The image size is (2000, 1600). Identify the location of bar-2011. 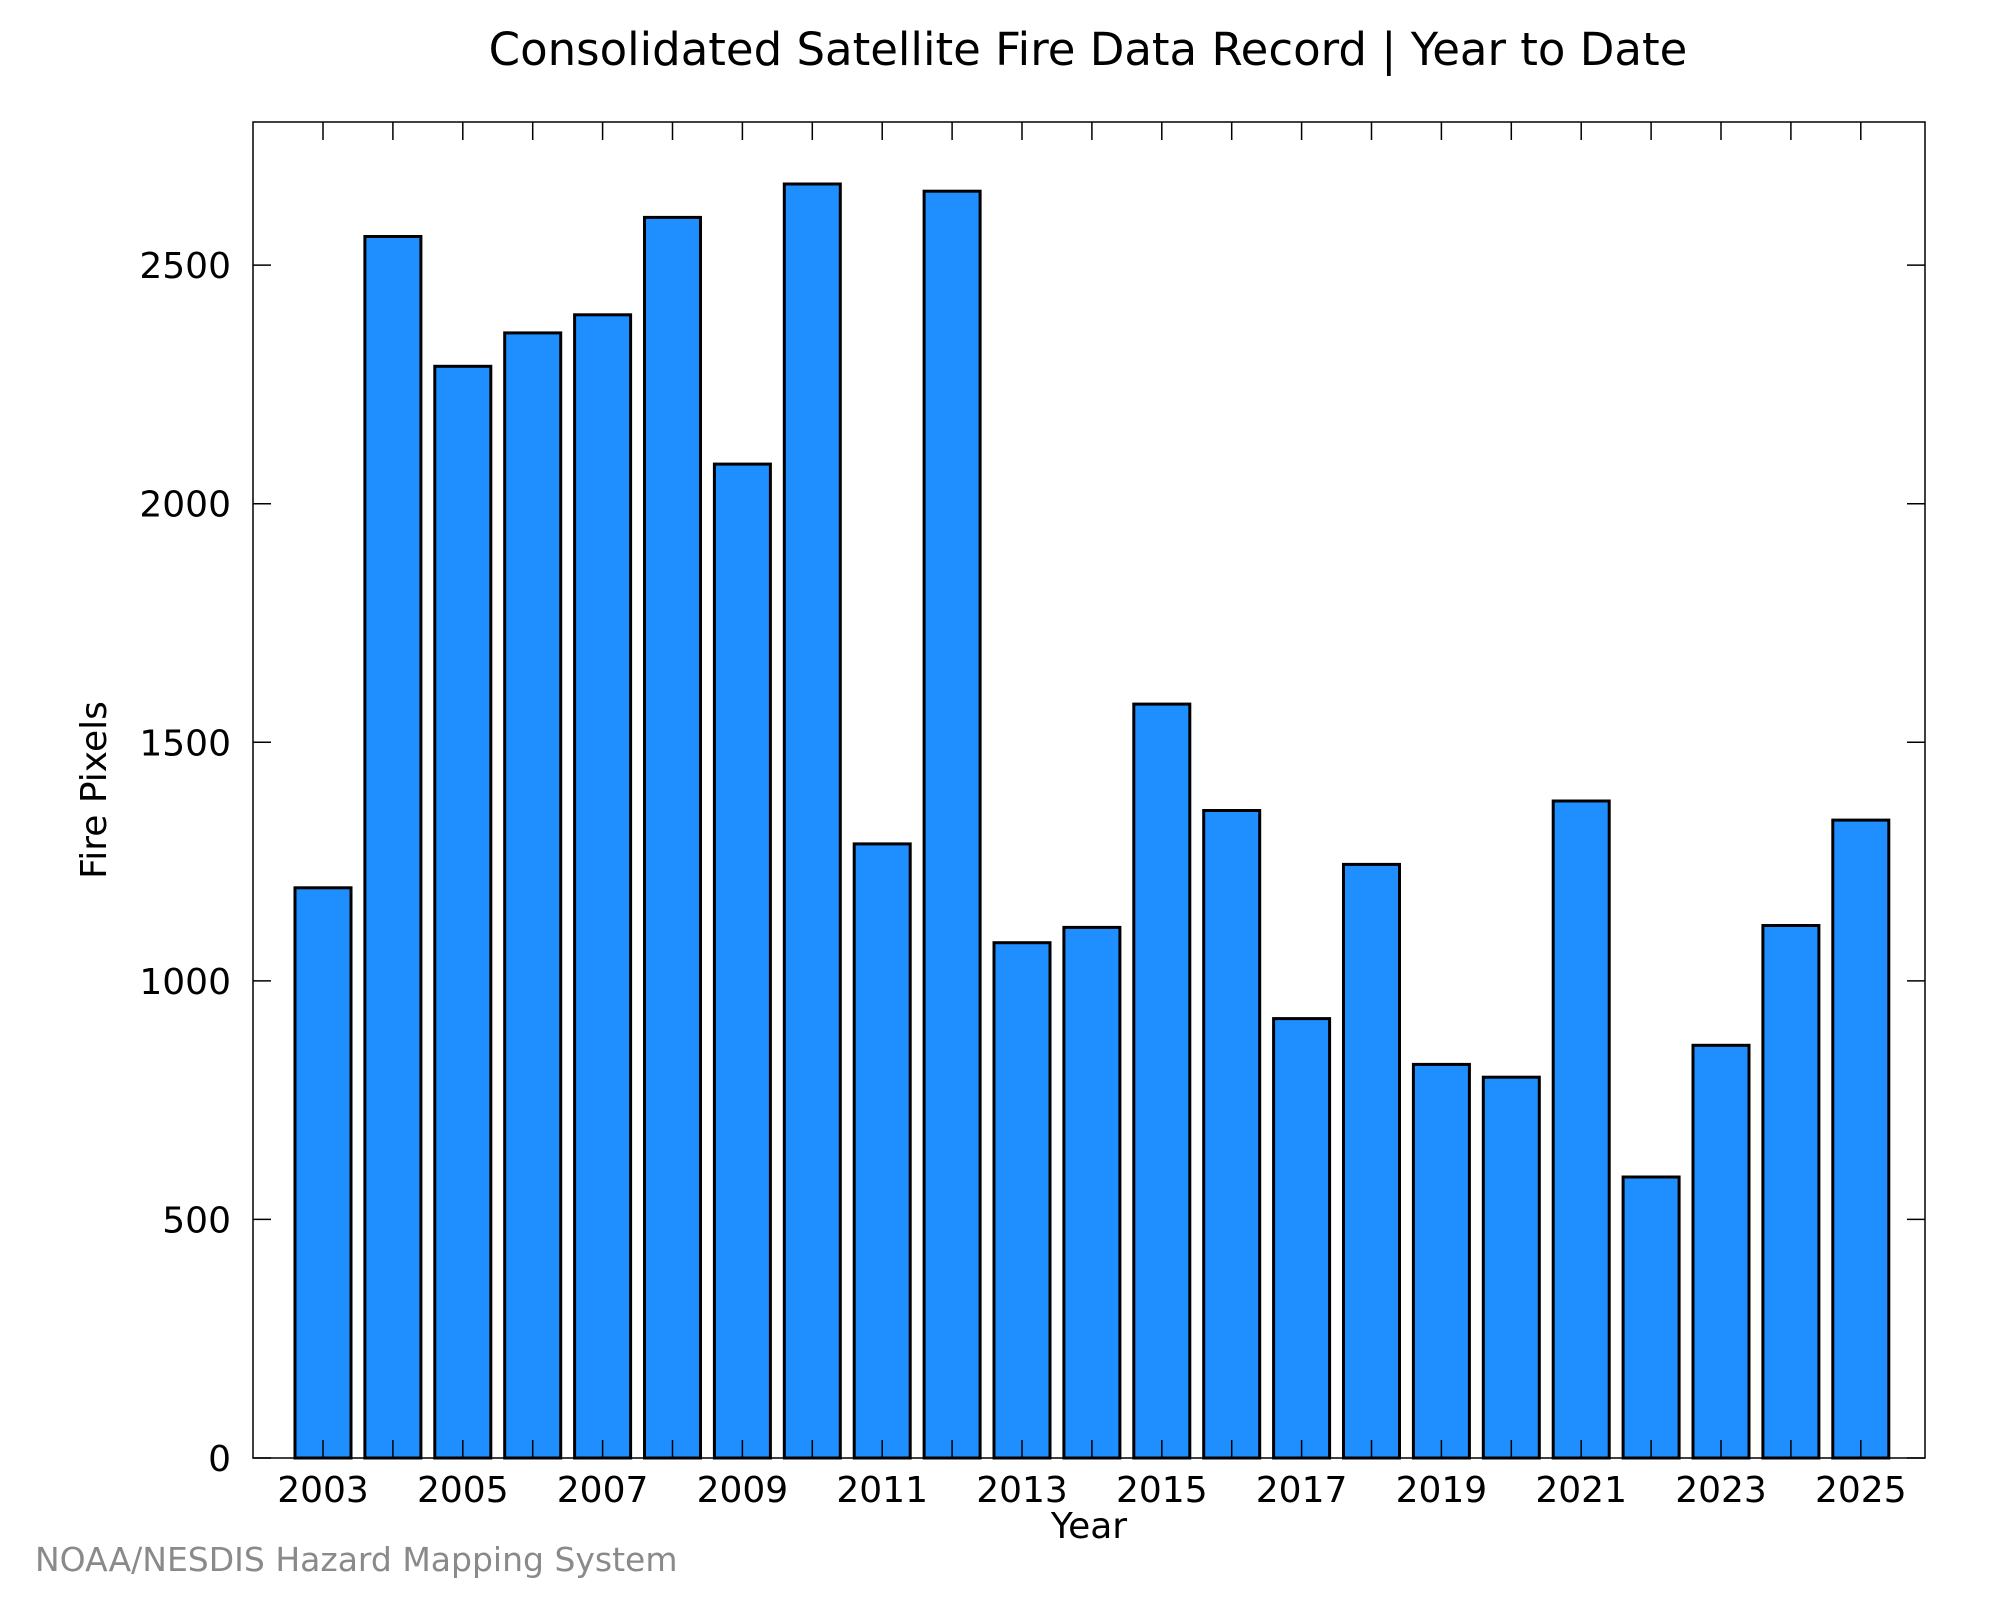
(882, 1151).